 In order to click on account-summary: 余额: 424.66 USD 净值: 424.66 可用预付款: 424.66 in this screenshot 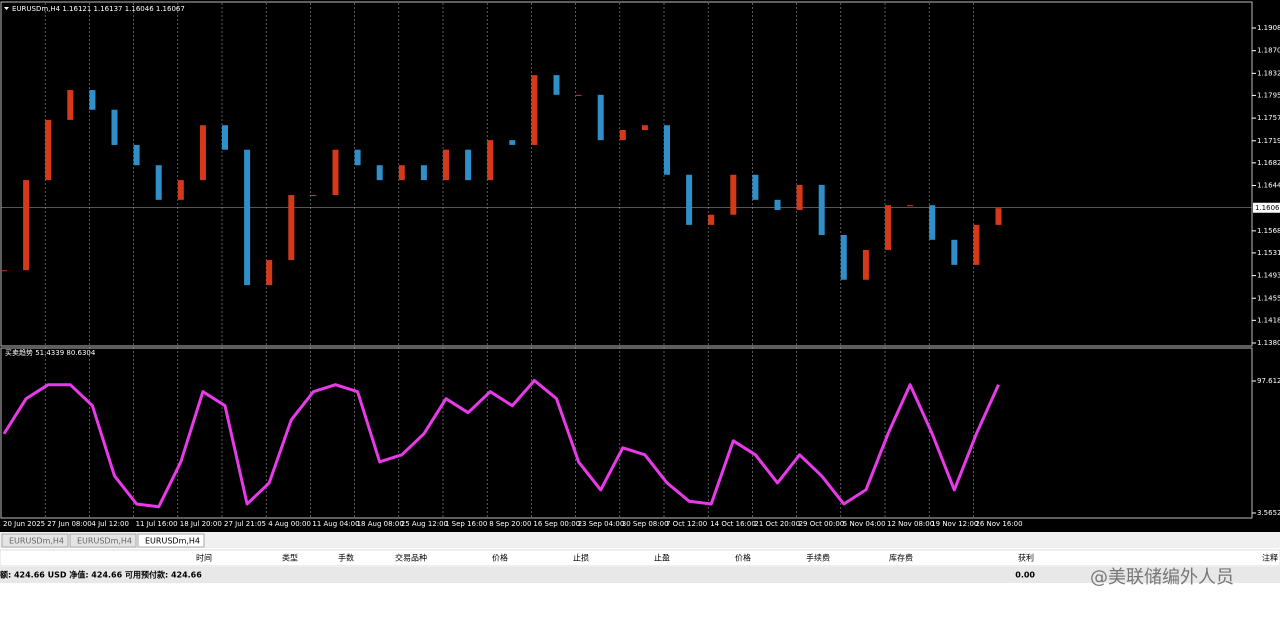, I will do `click(101, 575)`.